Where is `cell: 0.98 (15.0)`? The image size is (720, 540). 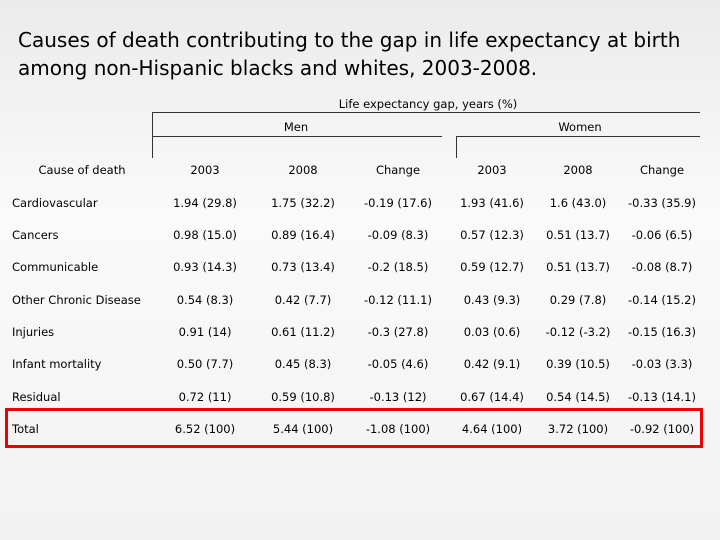
cell: 0.98 (15.0) is located at coordinates (205, 235).